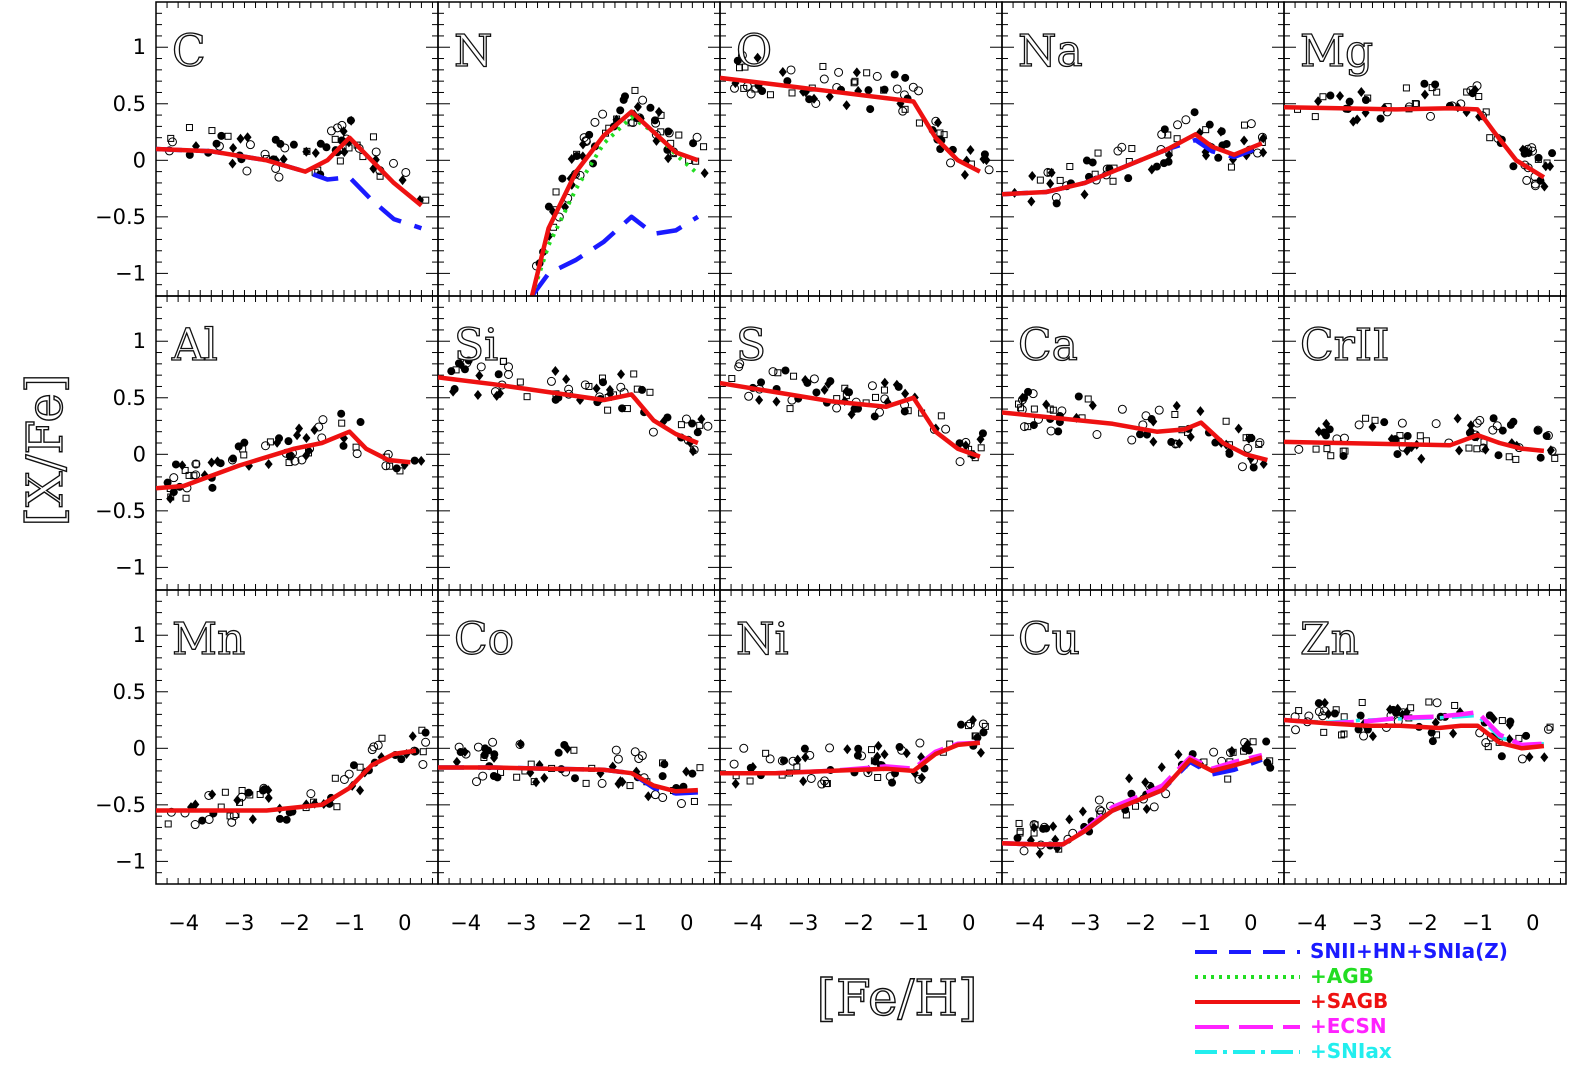  I want to click on panel-zn: Zn, so click(1425, 737).